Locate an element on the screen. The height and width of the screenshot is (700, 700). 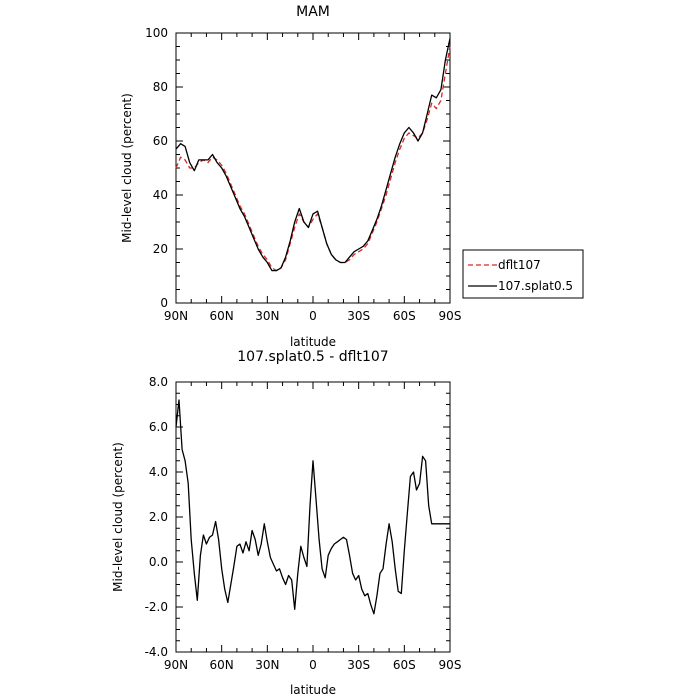
y-tick-label: 4.0 is located at coordinates (158, 472).